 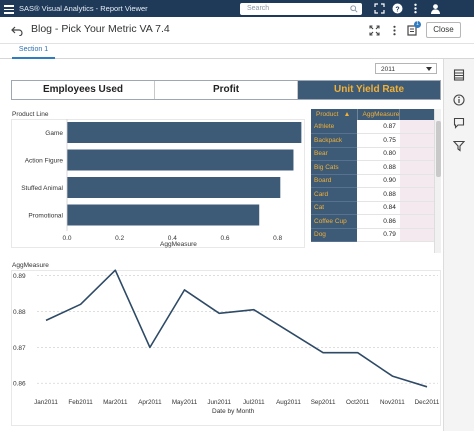 I want to click on crosstab-row: Cat 0.84, so click(x=372, y=208).